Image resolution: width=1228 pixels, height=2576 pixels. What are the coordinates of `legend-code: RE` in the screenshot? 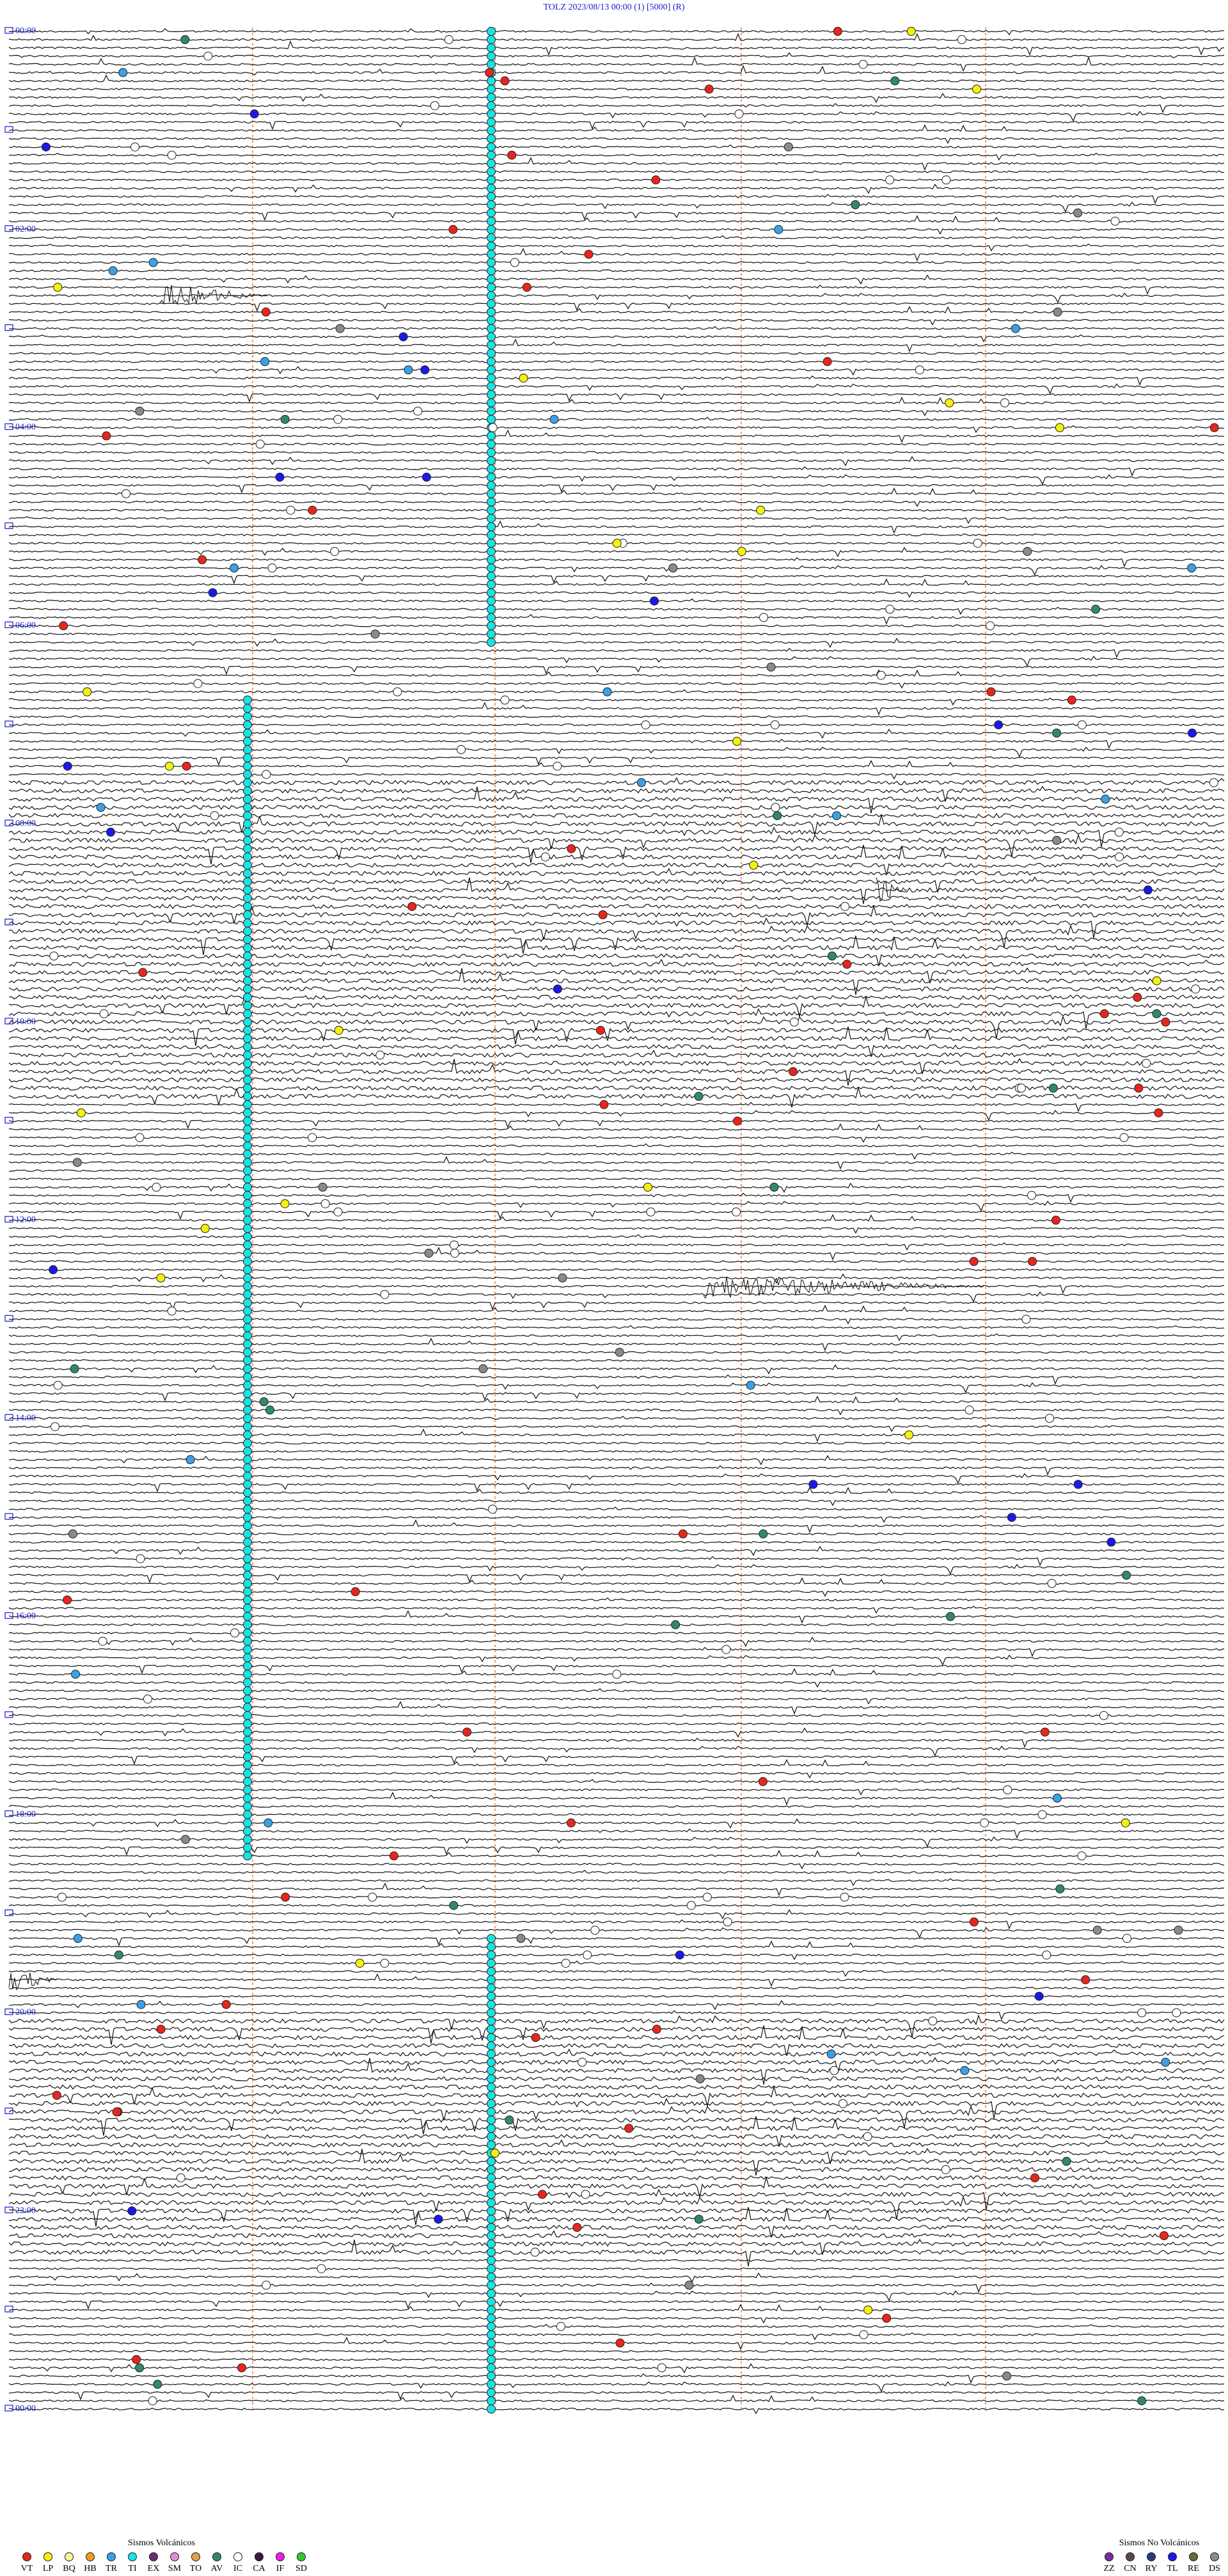 It's located at (1193, 2568).